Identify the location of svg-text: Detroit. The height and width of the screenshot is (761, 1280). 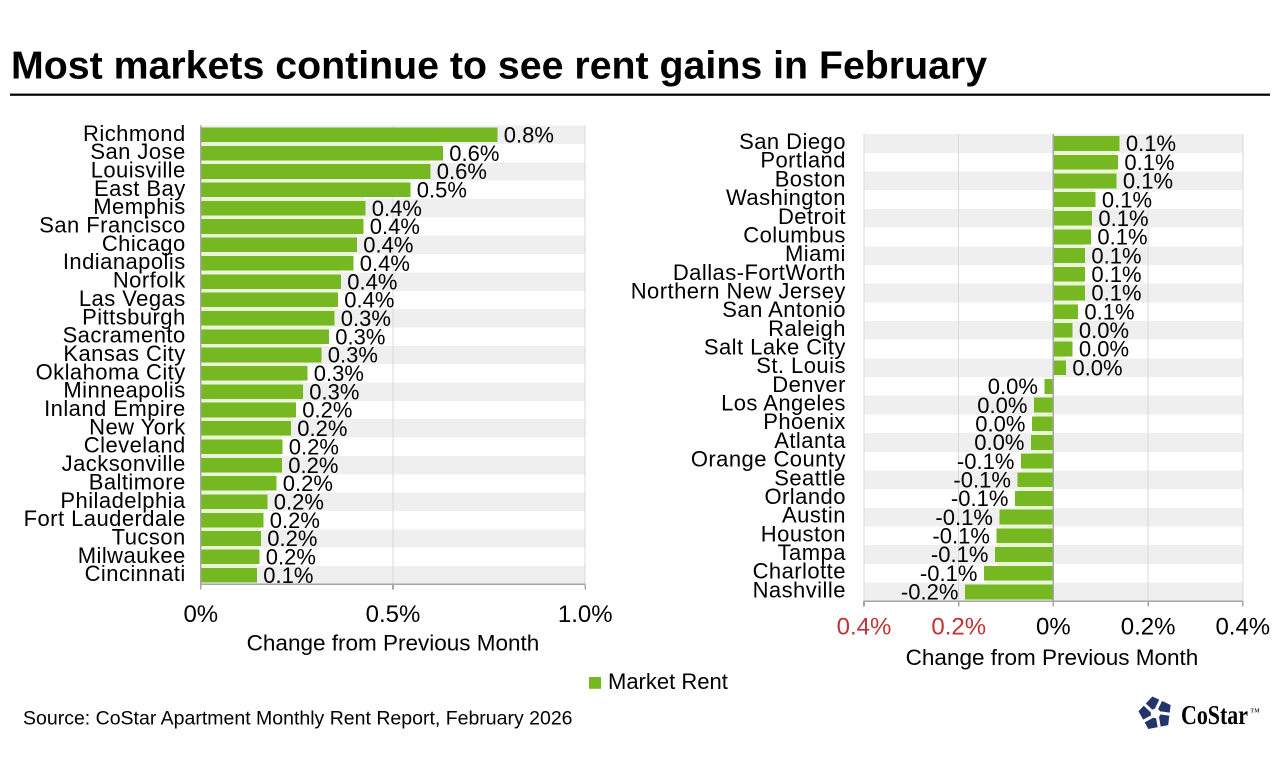
(812, 216).